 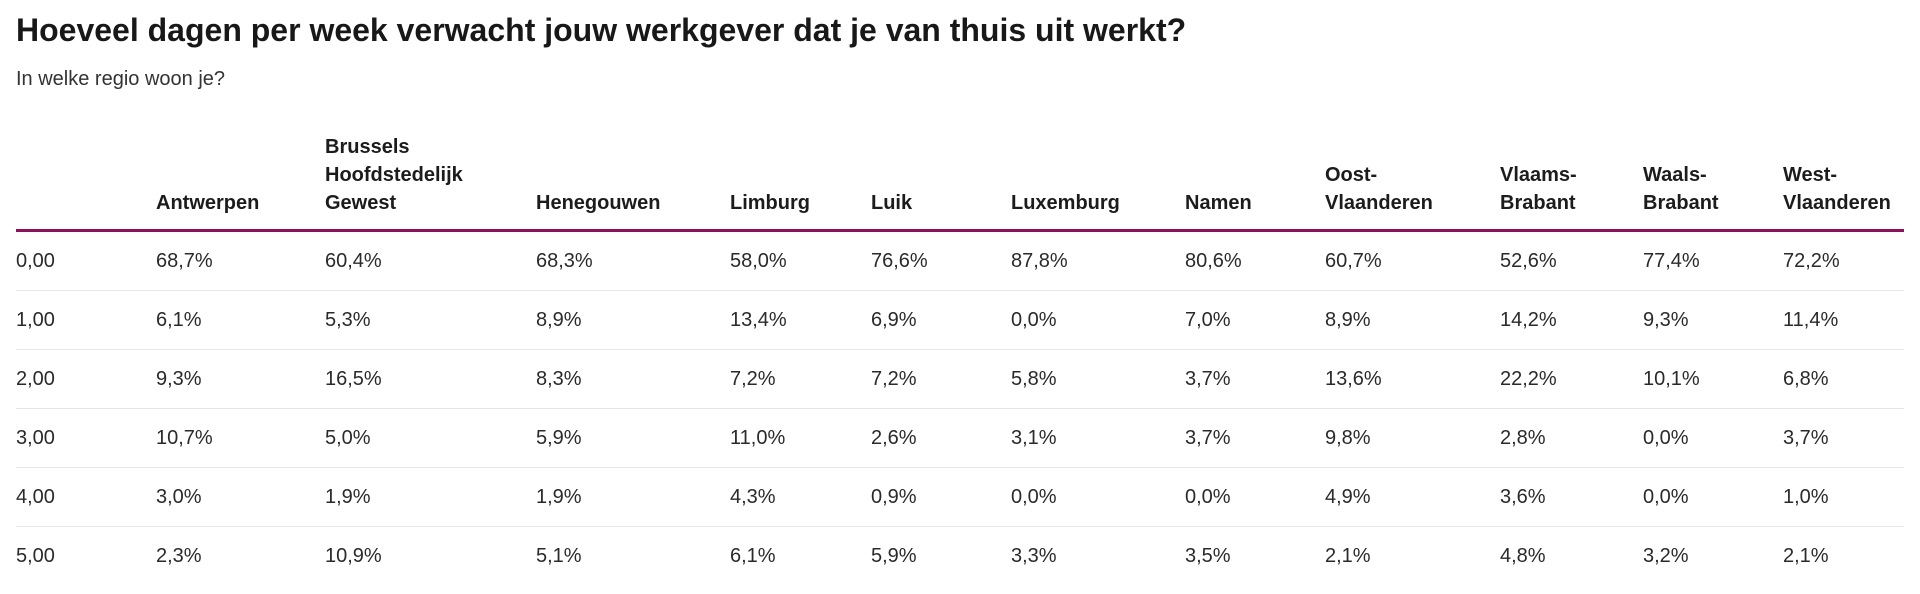 What do you see at coordinates (1843, 320) in the screenshot?
I see `value-cell: 11,4%` at bounding box center [1843, 320].